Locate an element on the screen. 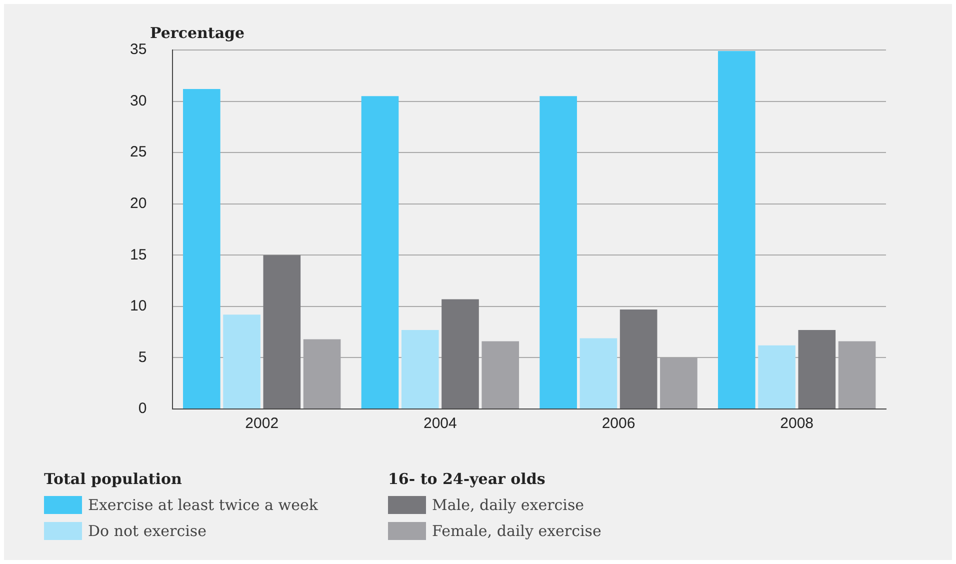 This screenshot has width=956, height=564. legend-label: Male, daily exercise is located at coordinates (508, 505).